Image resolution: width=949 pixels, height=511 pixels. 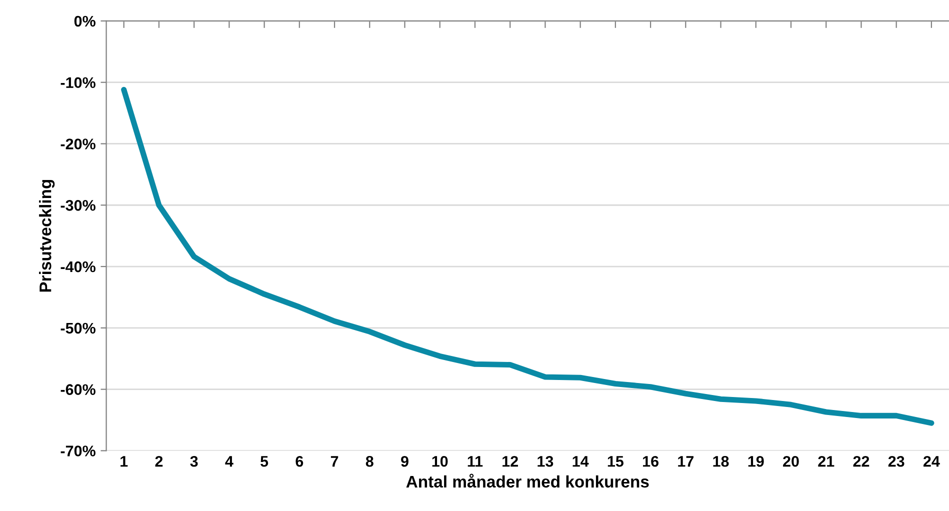 I want to click on x-tick-label: 9, so click(x=404, y=461).